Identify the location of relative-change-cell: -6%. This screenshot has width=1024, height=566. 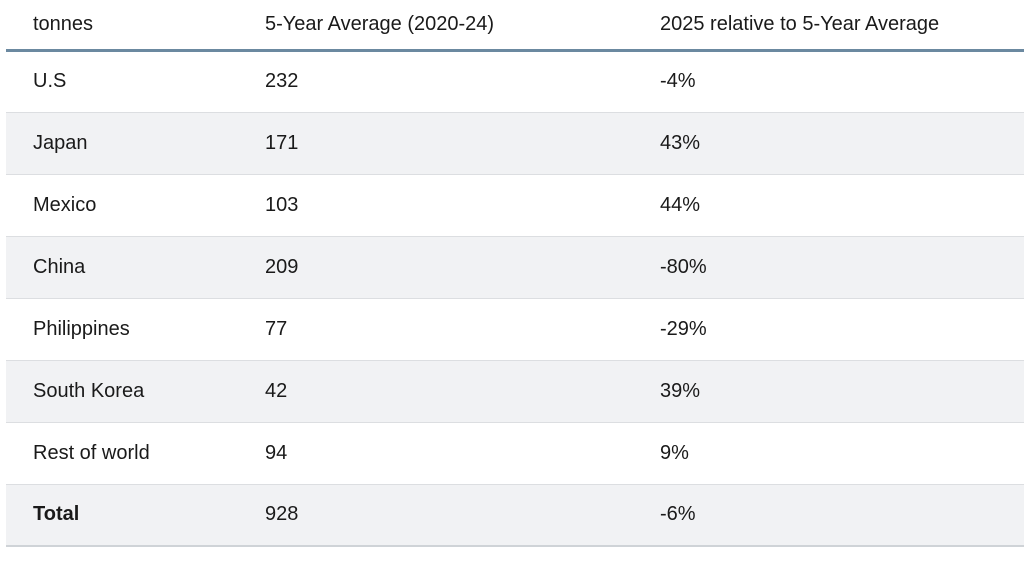
(828, 515).